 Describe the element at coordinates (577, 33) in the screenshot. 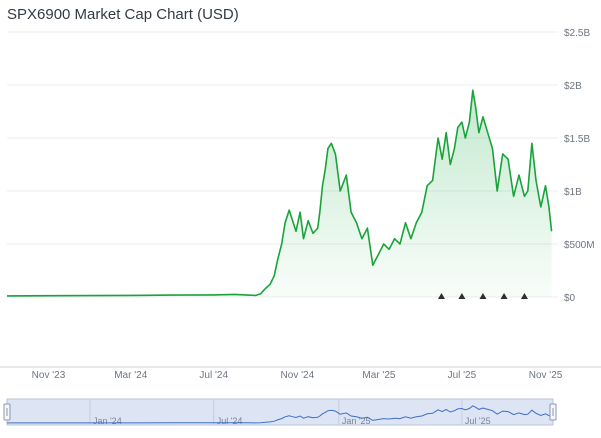

I see `y-tick-label: $2.5B` at that location.